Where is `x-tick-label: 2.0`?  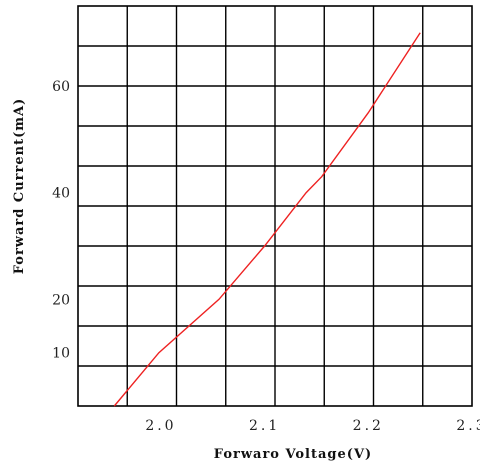 x-tick-label: 2.0 is located at coordinates (160, 426).